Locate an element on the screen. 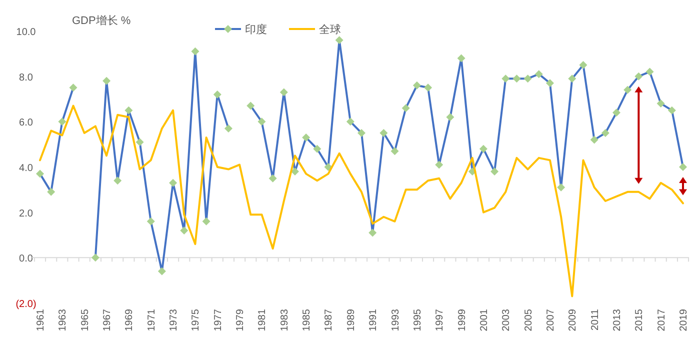 Image resolution: width=700 pixels, height=340 pixels. x-tick-label: 1995 is located at coordinates (418, 320).